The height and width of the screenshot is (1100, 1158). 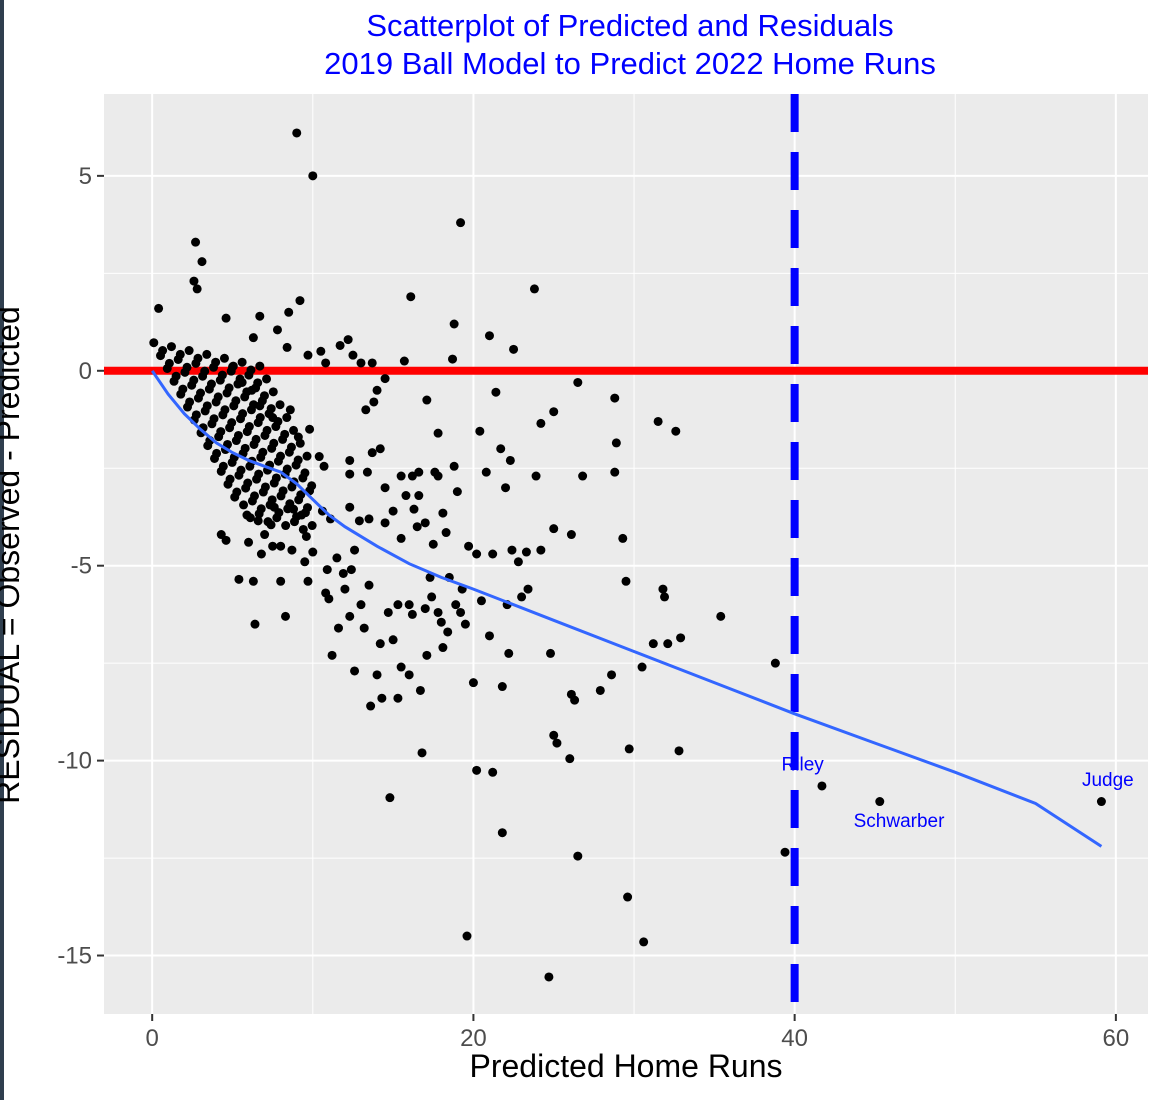 What do you see at coordinates (1116, 1038) in the screenshot?
I see `x-tick-label: 60` at bounding box center [1116, 1038].